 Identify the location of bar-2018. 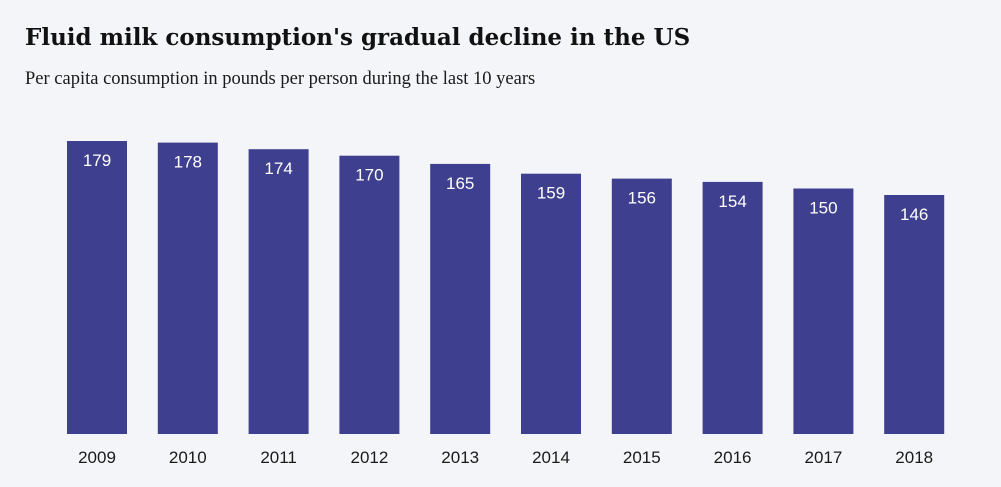
(914, 314).